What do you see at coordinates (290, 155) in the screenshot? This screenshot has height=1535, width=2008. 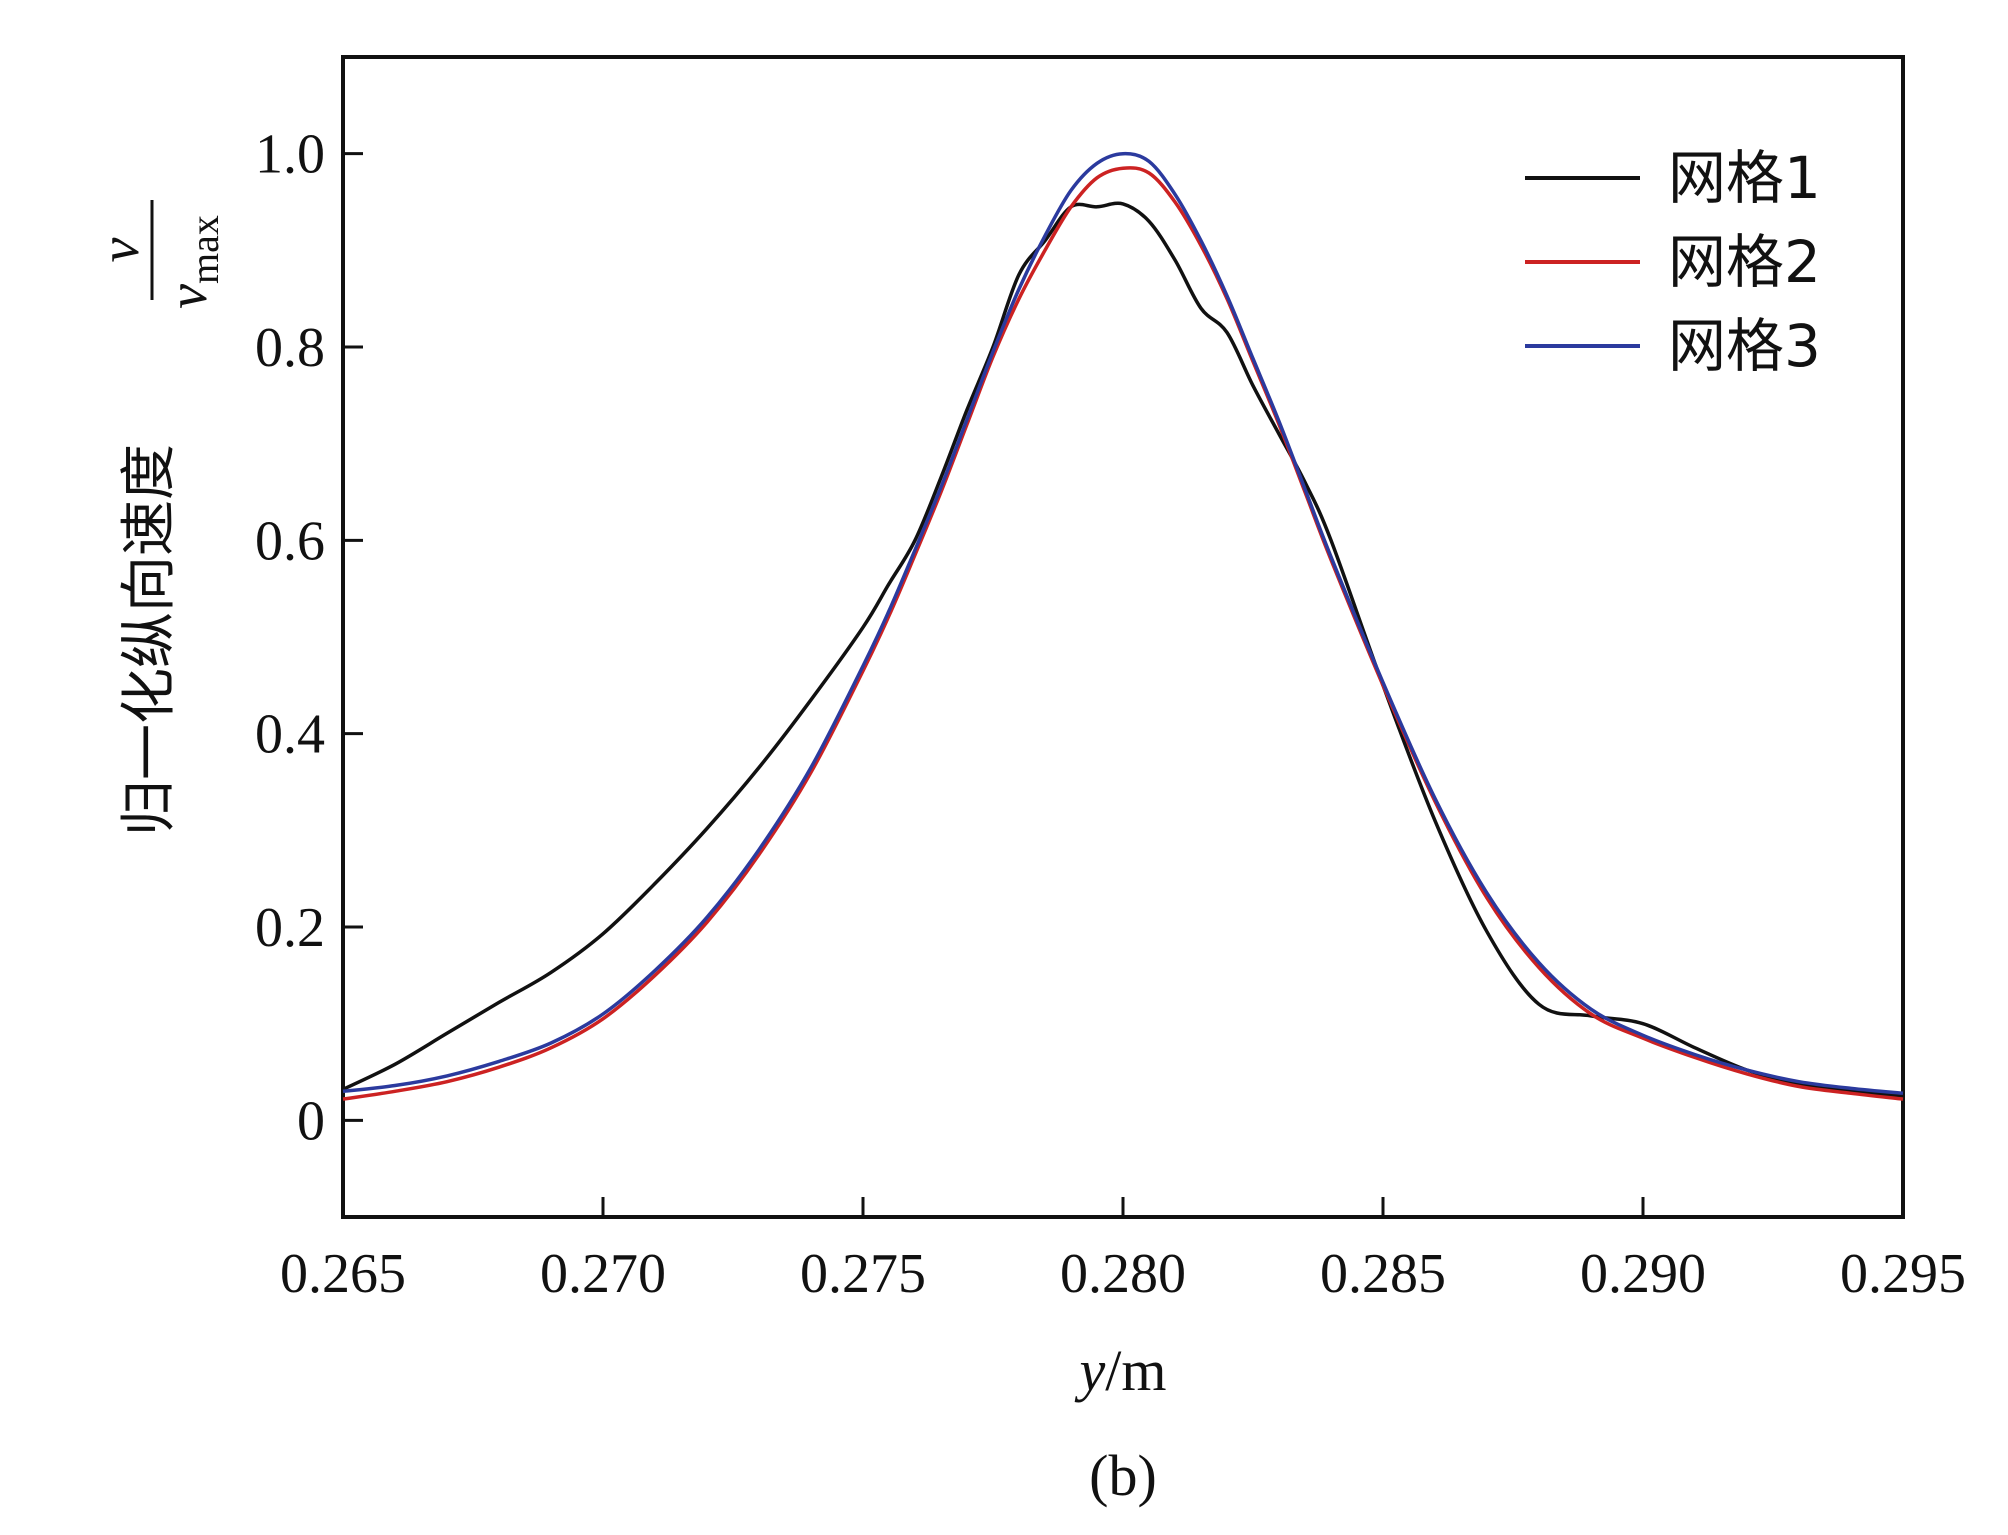 I see `y-tick-label: 1.0` at bounding box center [290, 155].